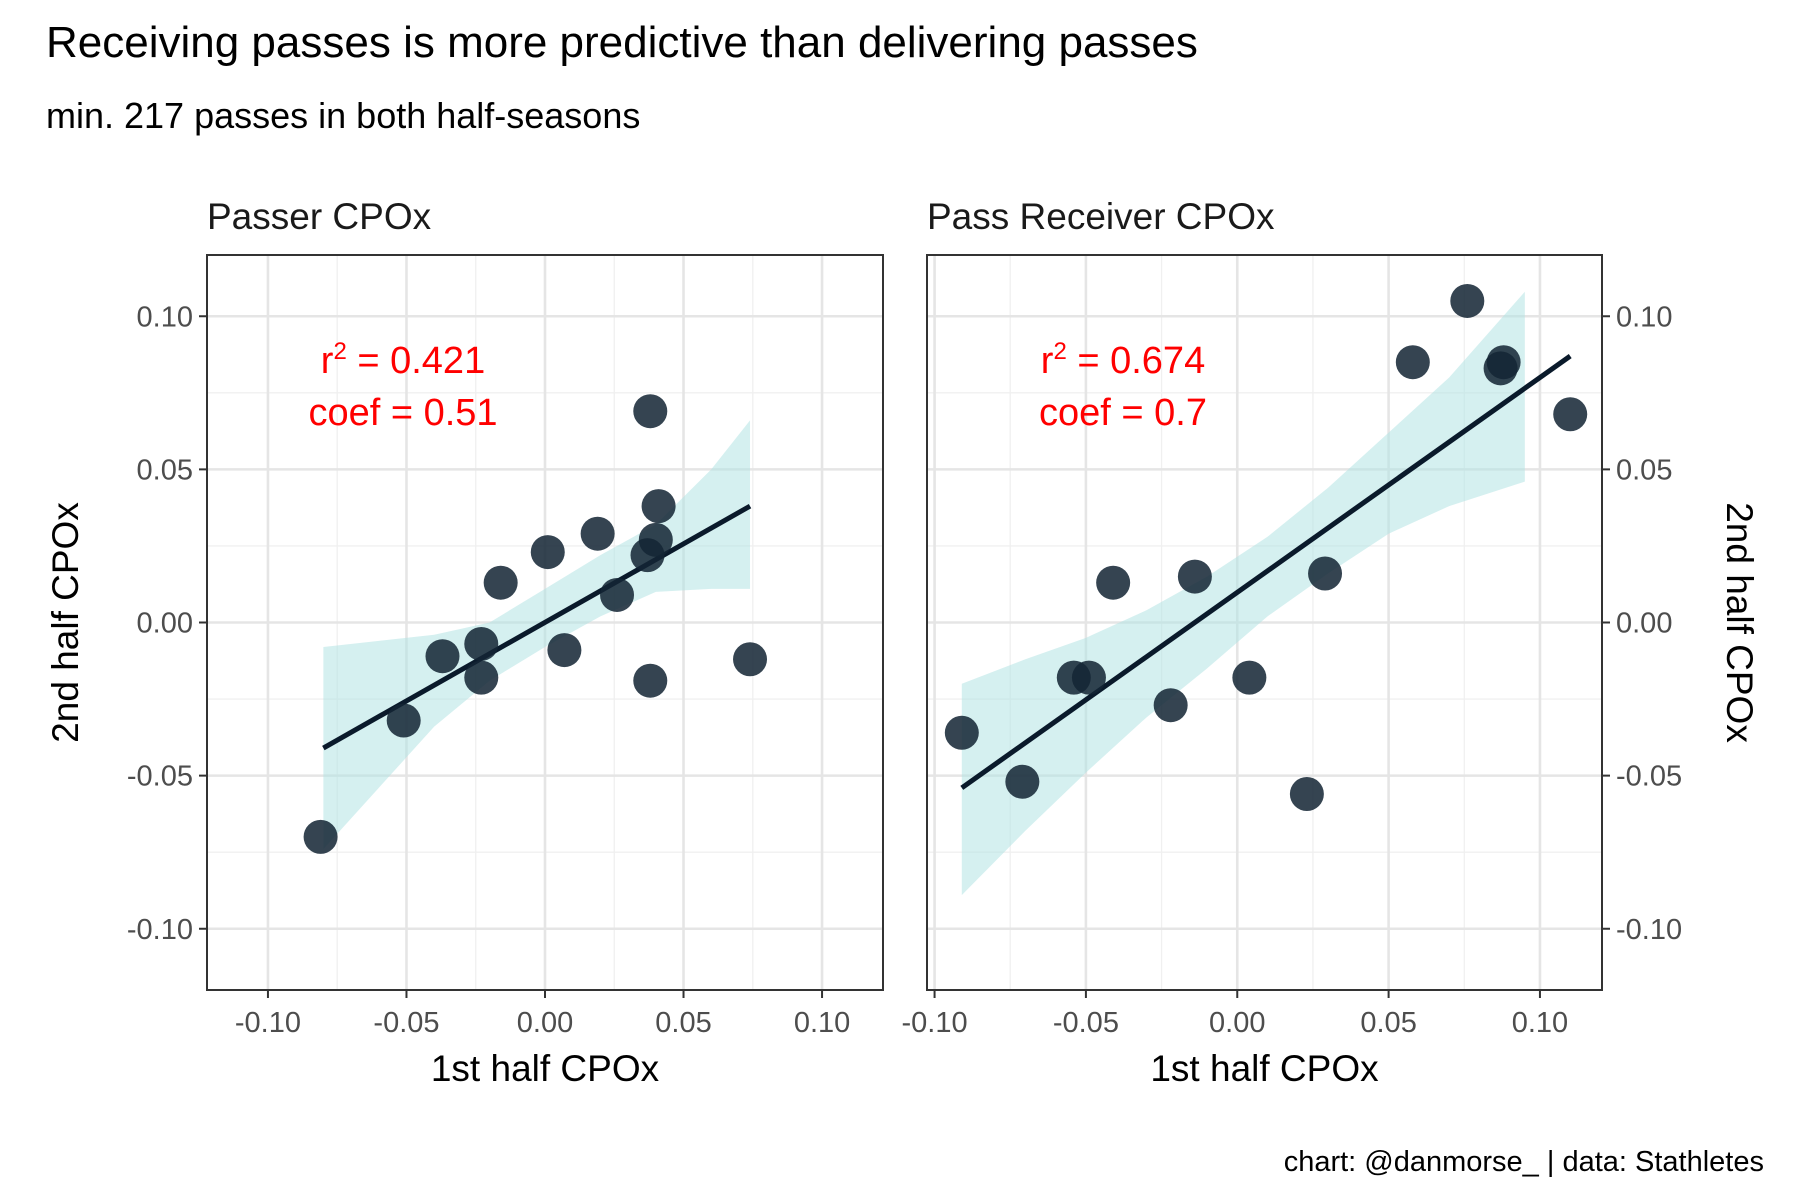 The image size is (1800, 1200). Describe the element at coordinates (537, 635) in the screenshot. I see `confidence-ribbon` at that location.